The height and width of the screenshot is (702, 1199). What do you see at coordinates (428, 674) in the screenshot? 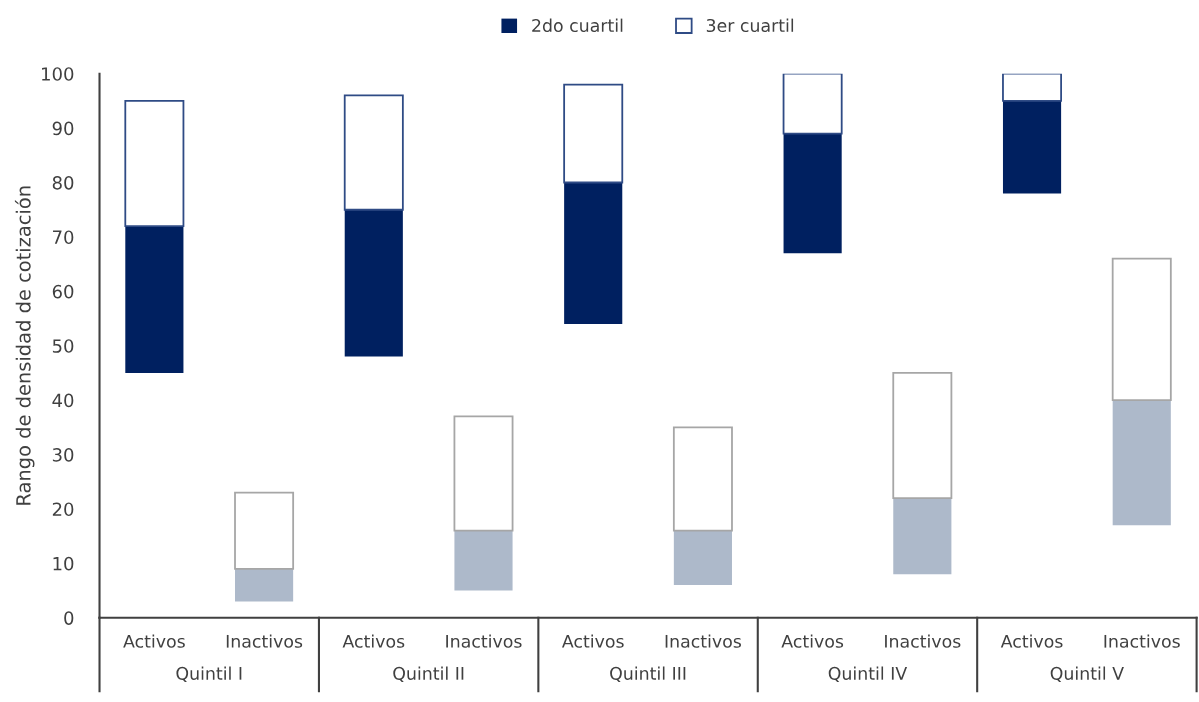
I see `text: Quintil II` at bounding box center [428, 674].